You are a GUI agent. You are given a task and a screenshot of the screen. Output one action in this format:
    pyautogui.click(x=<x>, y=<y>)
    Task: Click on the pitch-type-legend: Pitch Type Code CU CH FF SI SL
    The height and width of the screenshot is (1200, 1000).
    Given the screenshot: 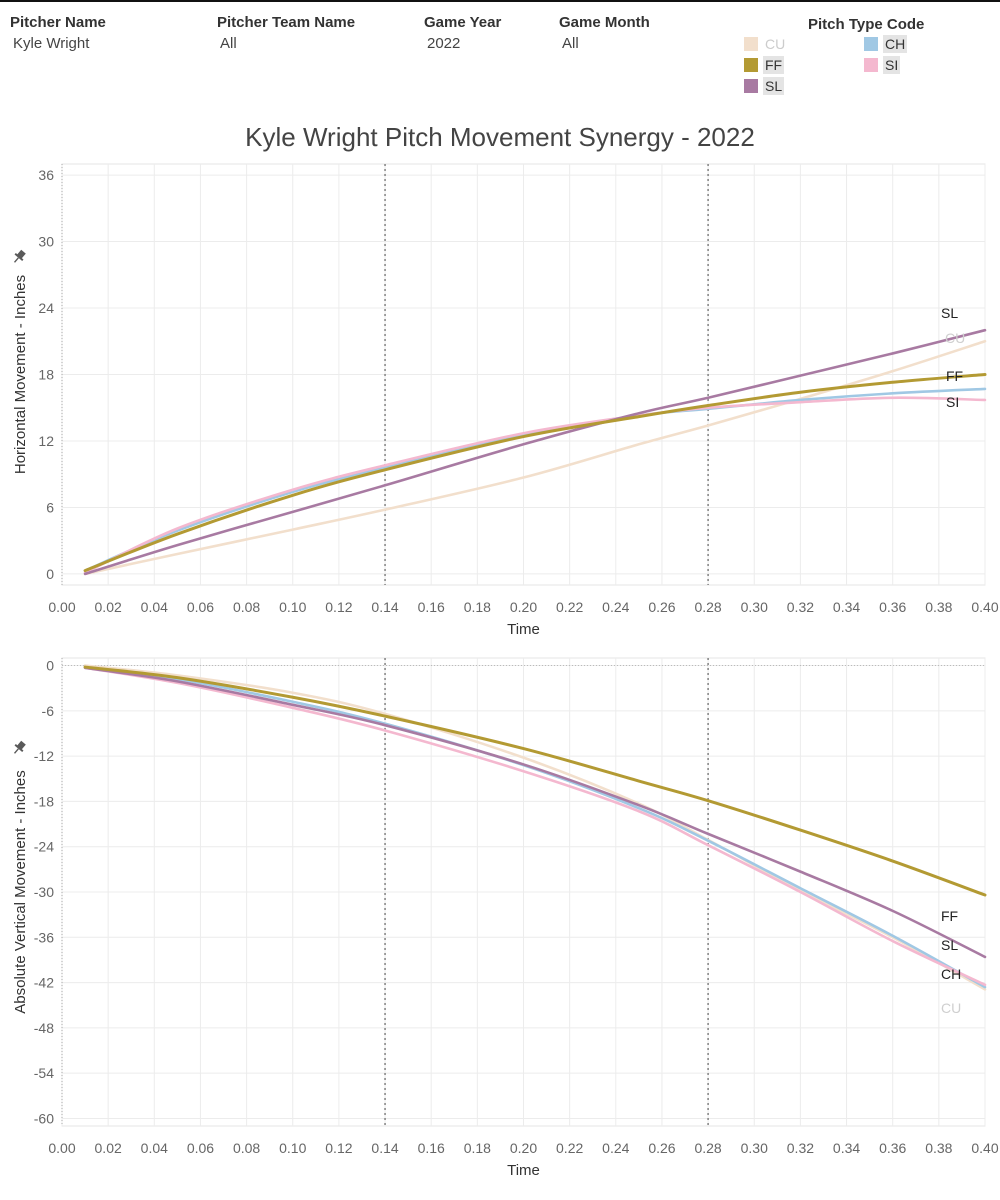 What is the action you would take?
    pyautogui.click(x=872, y=59)
    